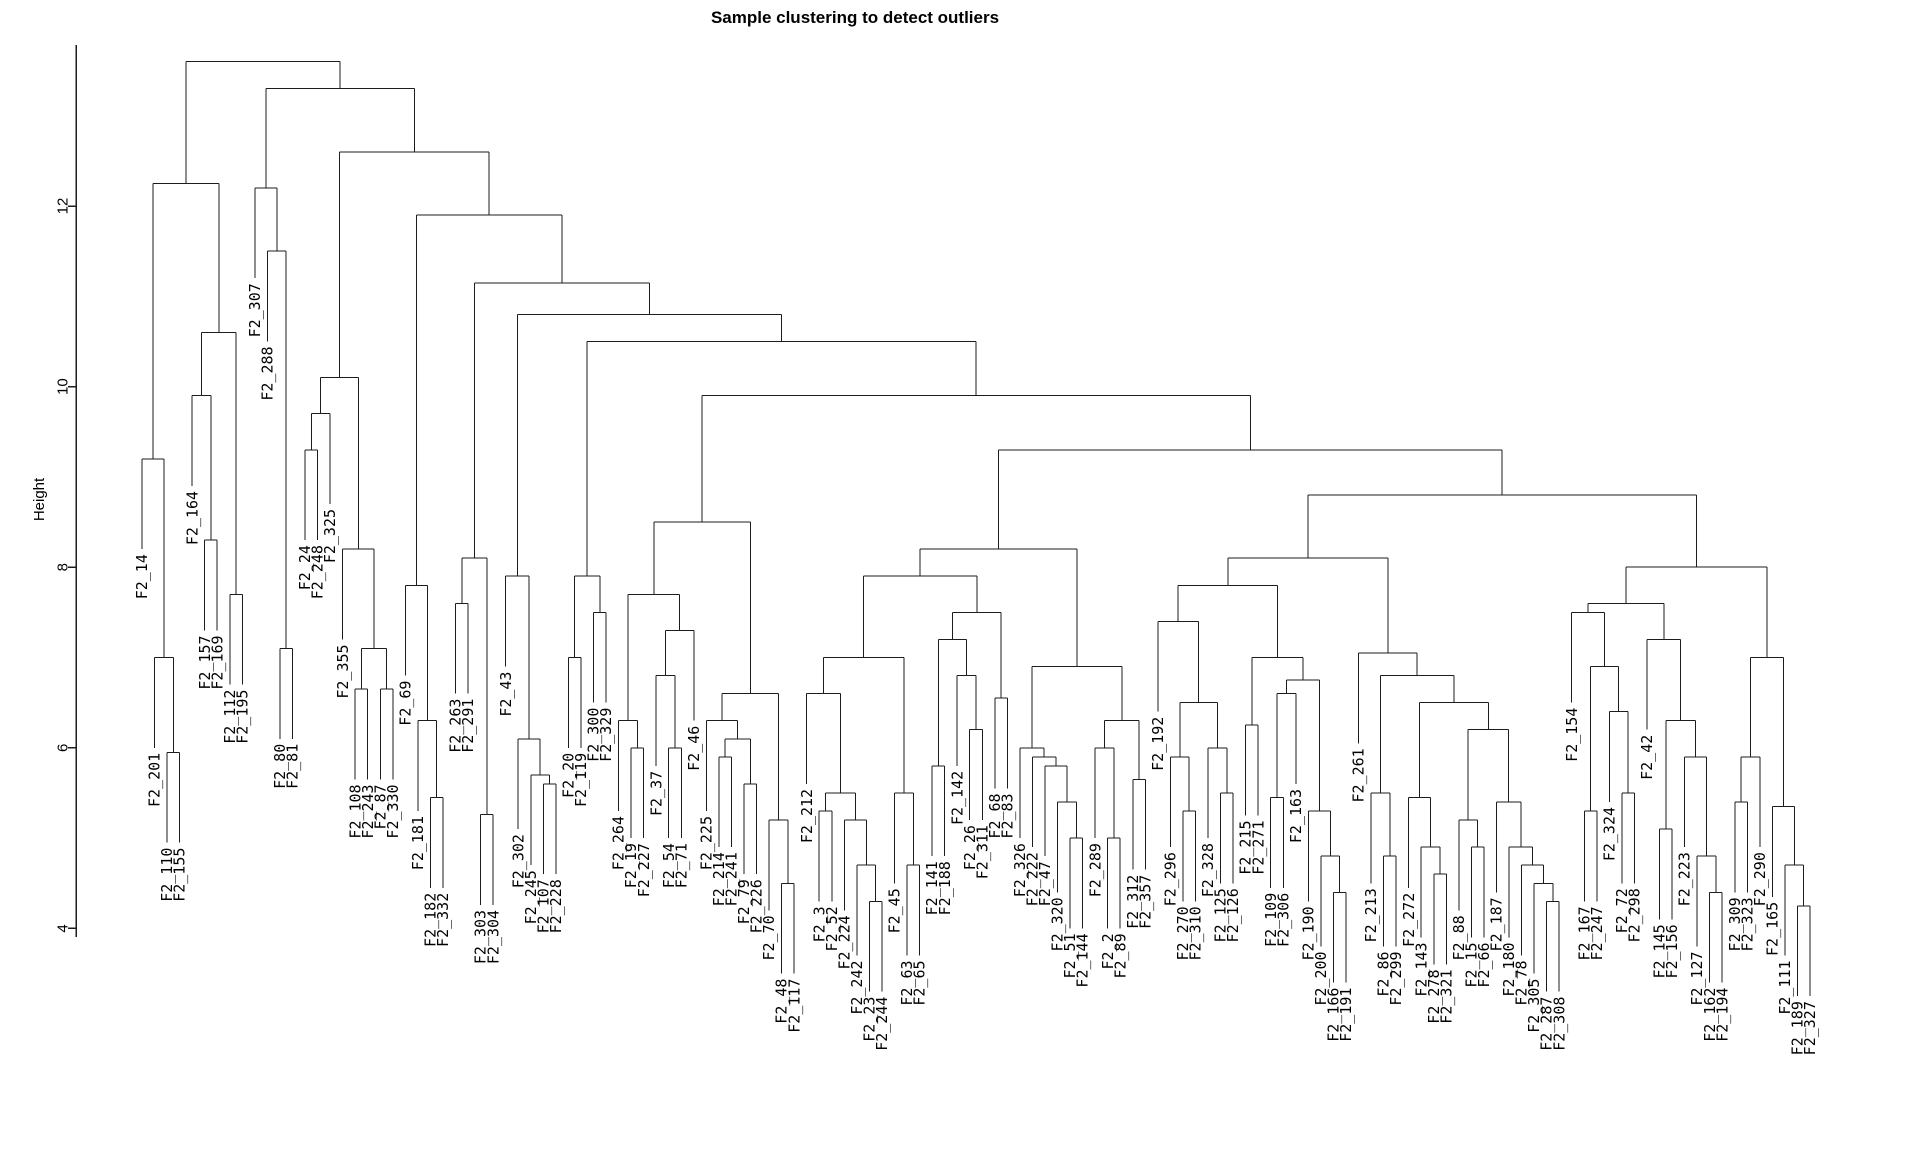 This screenshot has width=1920, height=1151. What do you see at coordinates (1308, 933) in the screenshot?
I see `leaf-label: F2_190` at bounding box center [1308, 933].